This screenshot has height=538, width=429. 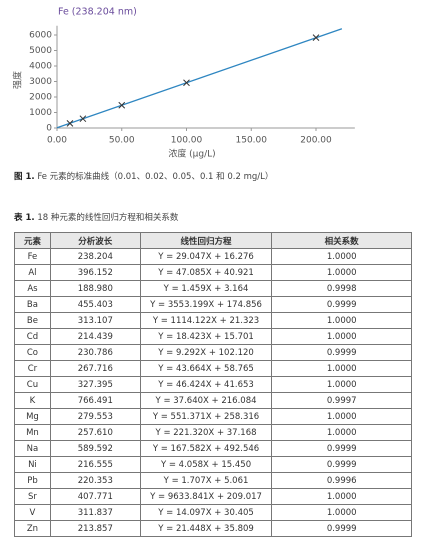 What do you see at coordinates (40, 98) in the screenshot?
I see `y-tick-label: 2000` at bounding box center [40, 98].